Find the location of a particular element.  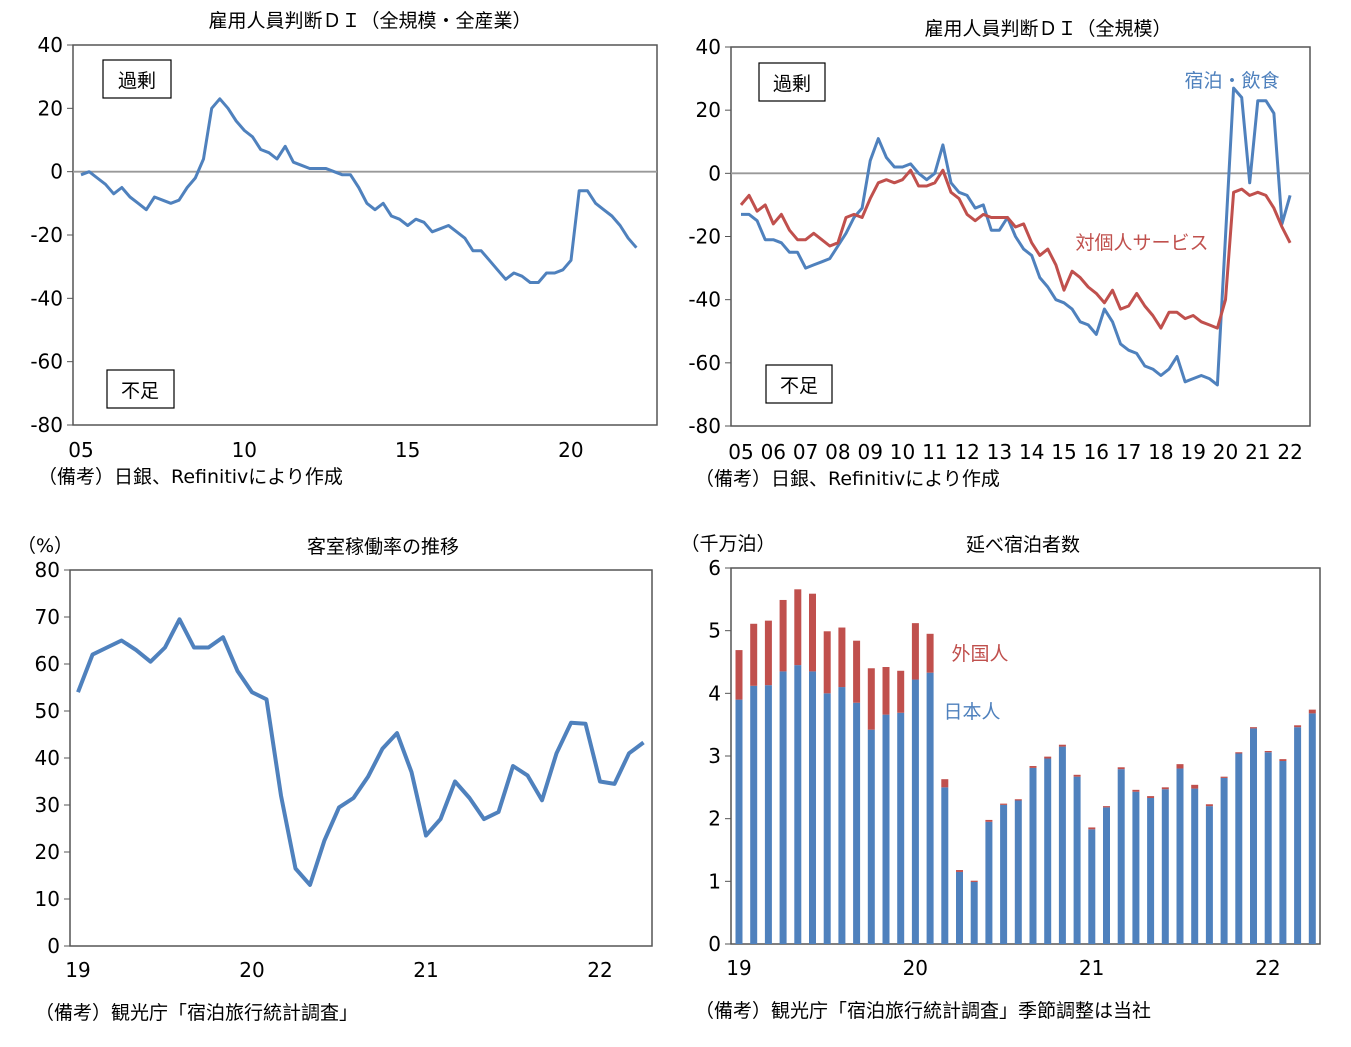

y-tick-label: 20 is located at coordinates (50, 108).